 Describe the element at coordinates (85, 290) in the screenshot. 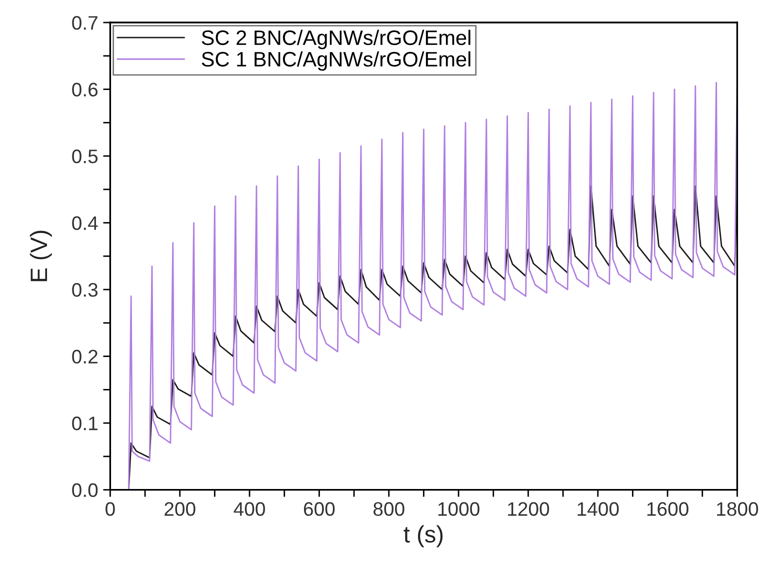

I see `y-tick-label: 0.3` at that location.